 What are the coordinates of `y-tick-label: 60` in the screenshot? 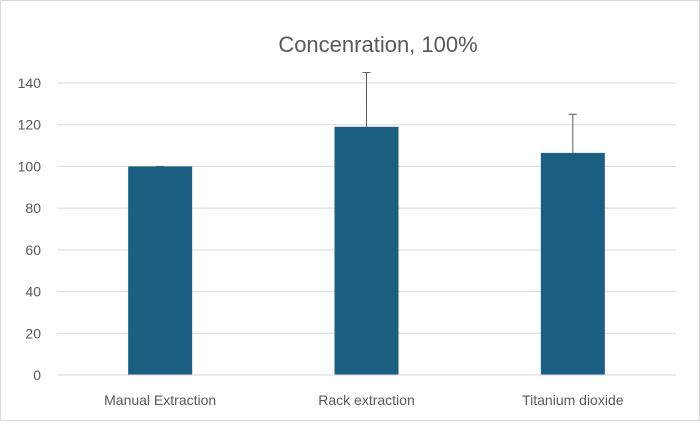 It's located at (33, 250).